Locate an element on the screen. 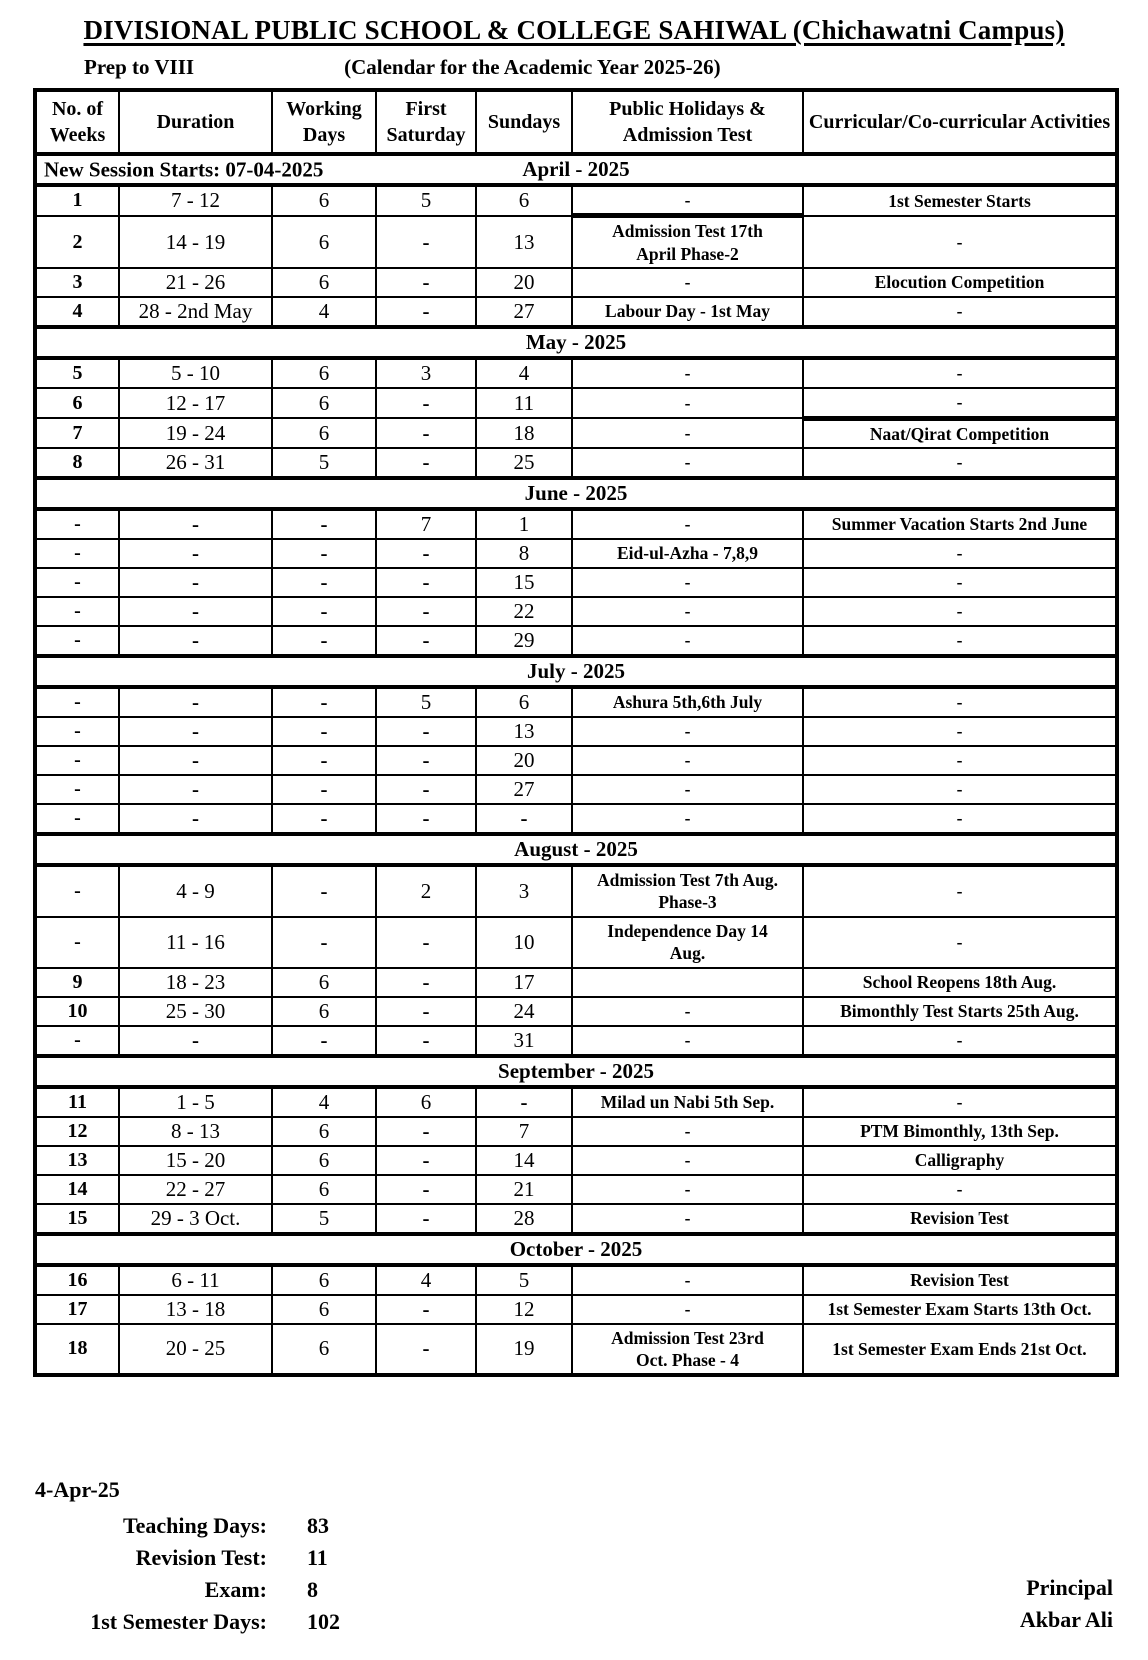 This screenshot has height=1660, width=1148. week-row: 16 6 - 11 6 4 5- Revision Test is located at coordinates (576, 1279).